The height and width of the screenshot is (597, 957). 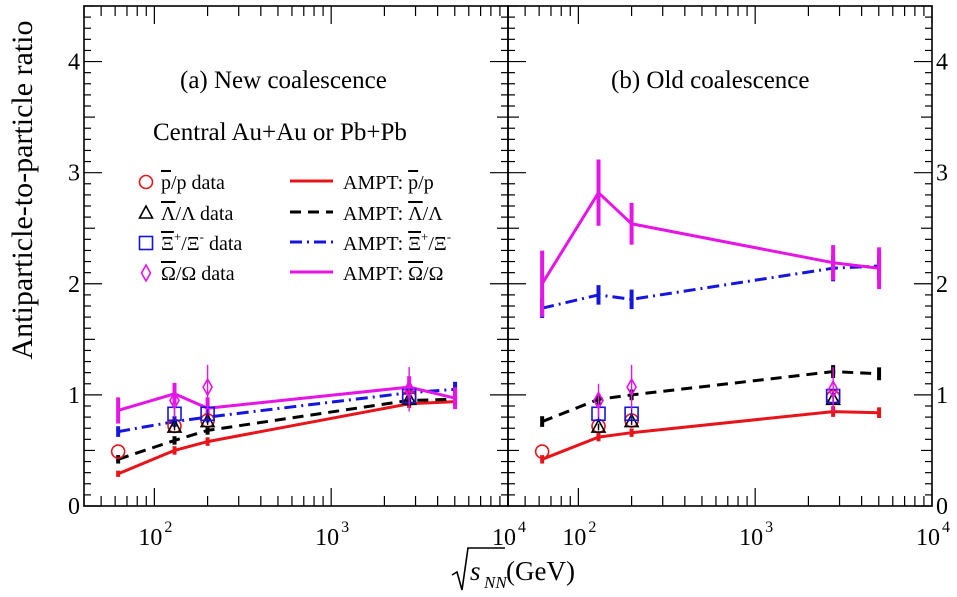 I want to click on legend-entry: Λ/Λ data, so click(x=185, y=214).